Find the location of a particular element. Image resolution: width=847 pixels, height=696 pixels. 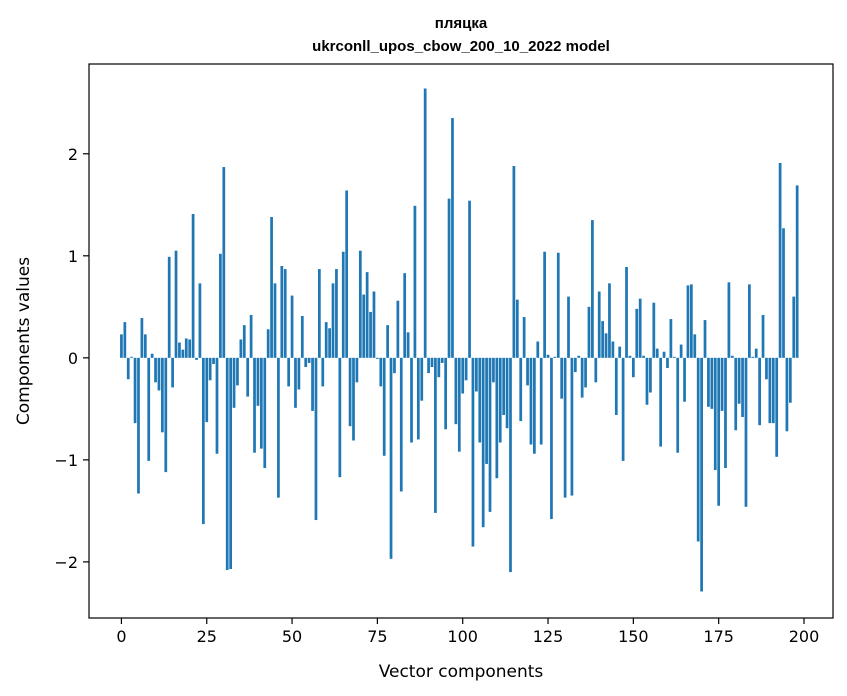

x-tick-label: 150 is located at coordinates (633, 636).